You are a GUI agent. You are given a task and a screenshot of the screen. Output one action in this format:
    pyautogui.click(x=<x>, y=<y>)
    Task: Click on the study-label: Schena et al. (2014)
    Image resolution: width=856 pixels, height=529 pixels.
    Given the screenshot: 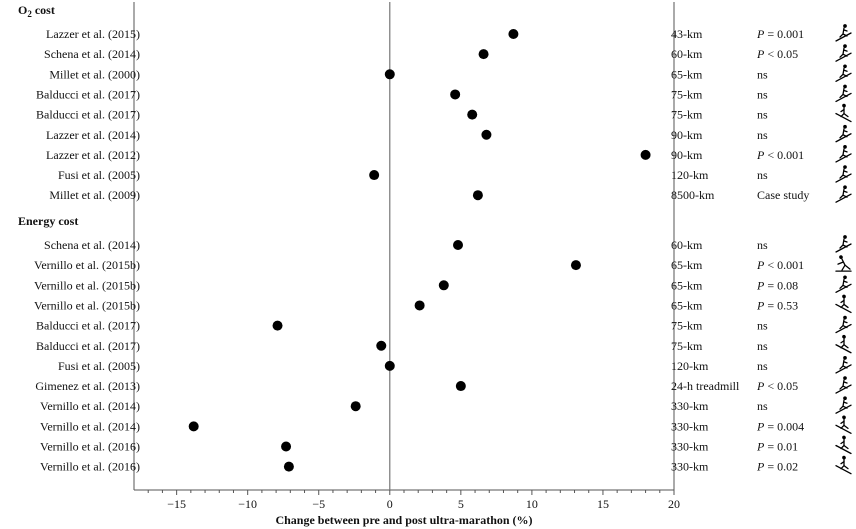 What is the action you would take?
    pyautogui.click(x=92, y=245)
    